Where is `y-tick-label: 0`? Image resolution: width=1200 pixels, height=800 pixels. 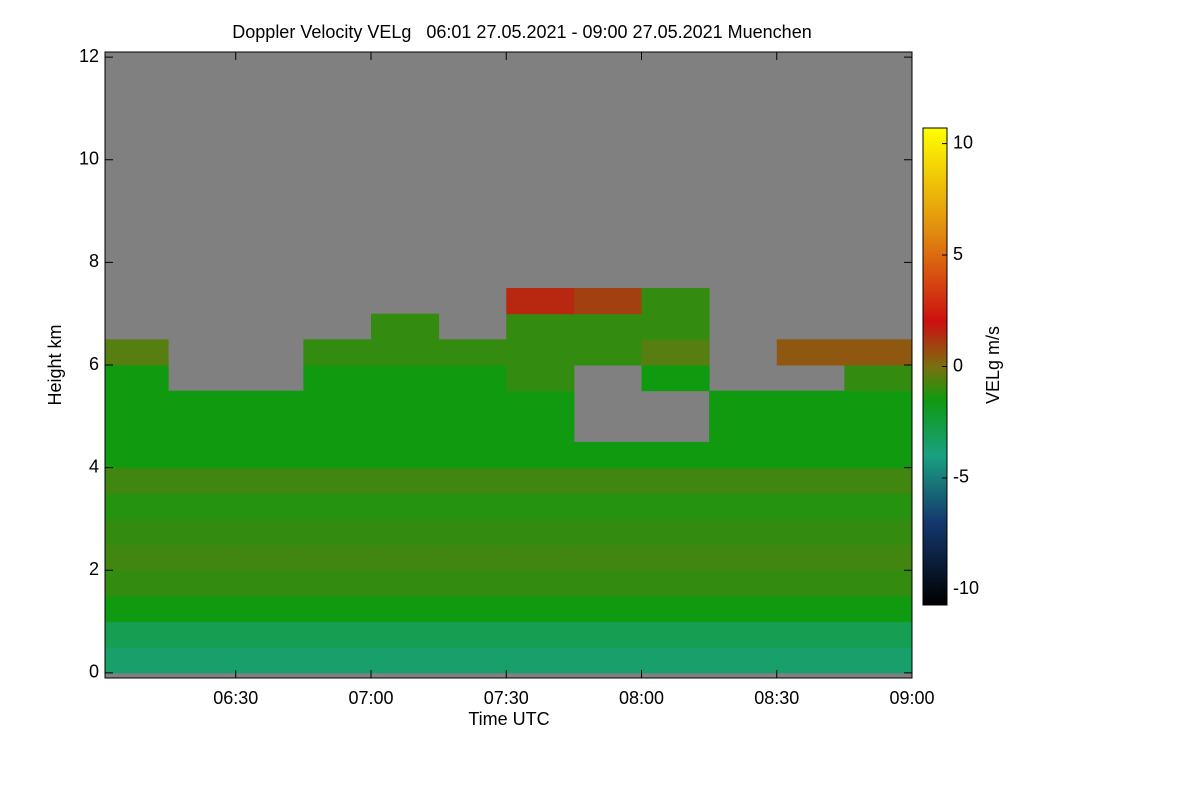
y-tick-label: 0 is located at coordinates (94, 672).